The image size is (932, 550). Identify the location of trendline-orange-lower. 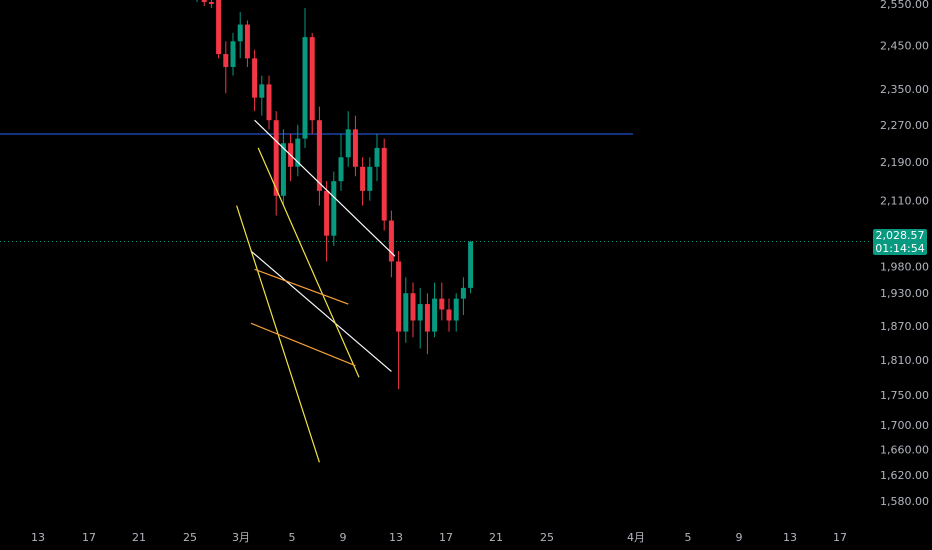
(303, 344).